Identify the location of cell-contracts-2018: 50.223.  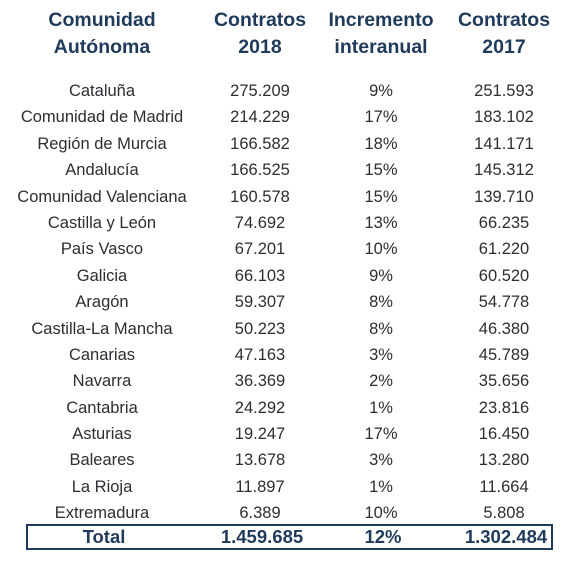
(260, 328).